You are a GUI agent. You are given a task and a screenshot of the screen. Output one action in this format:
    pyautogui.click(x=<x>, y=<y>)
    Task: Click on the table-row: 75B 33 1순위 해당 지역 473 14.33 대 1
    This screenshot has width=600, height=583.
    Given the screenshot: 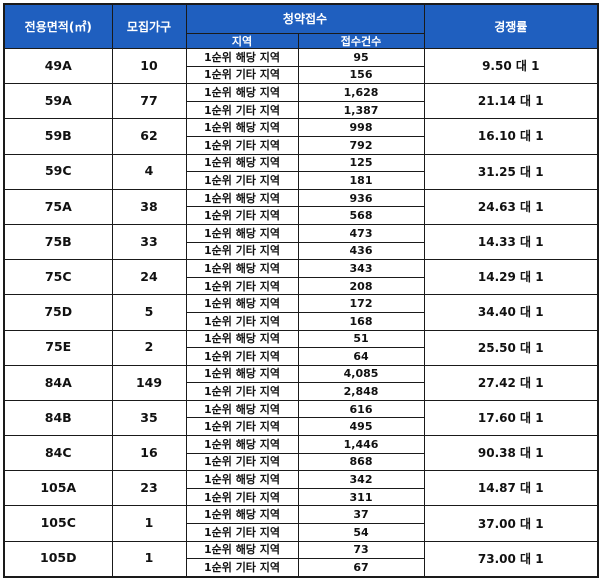 What is the action you would take?
    pyautogui.click(x=301, y=242)
    